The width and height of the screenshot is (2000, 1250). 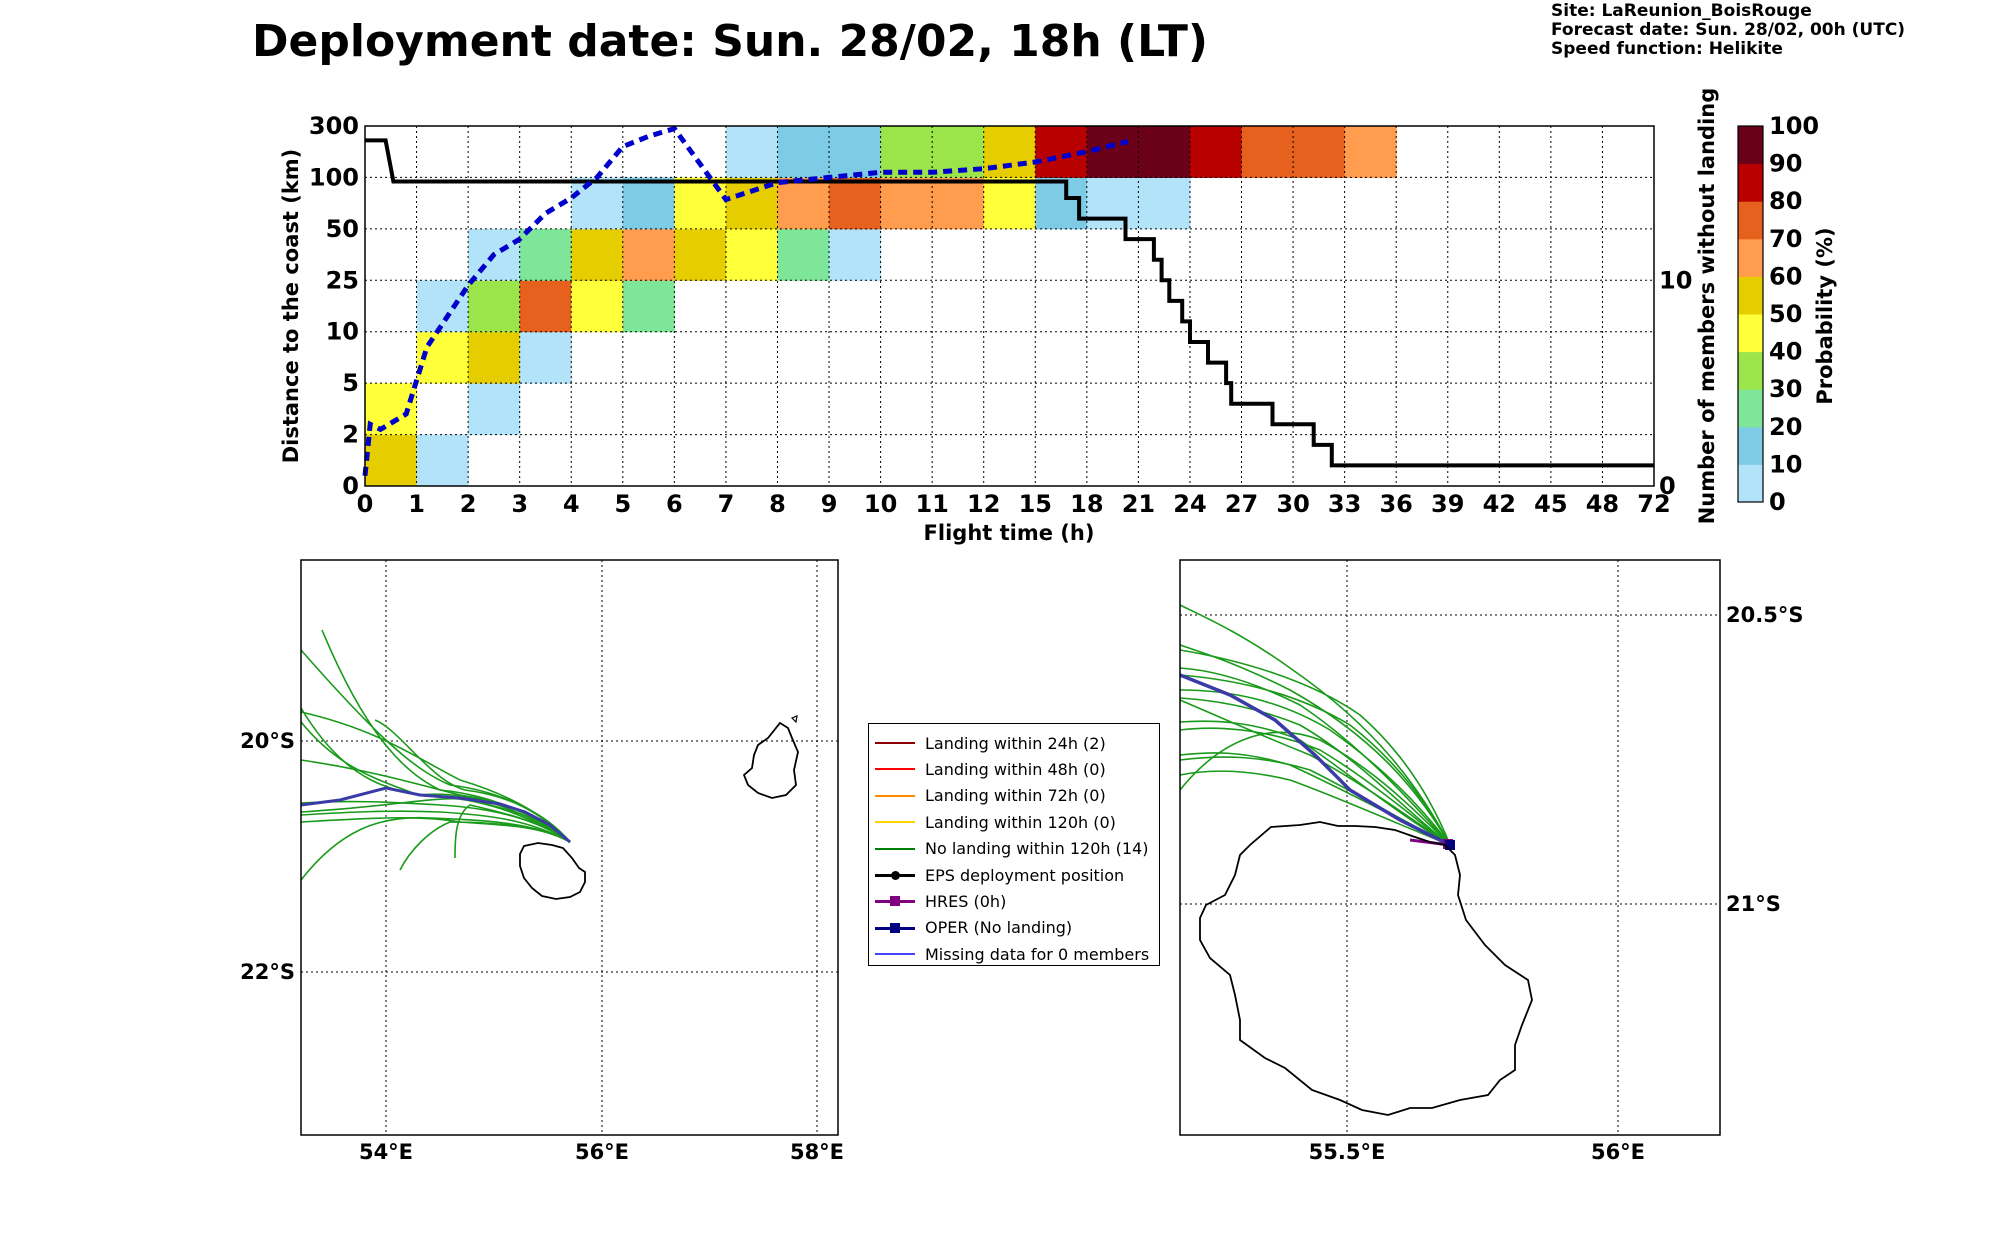 What do you see at coordinates (726, 504) in the screenshot?
I see `x-tick-label: 7` at bounding box center [726, 504].